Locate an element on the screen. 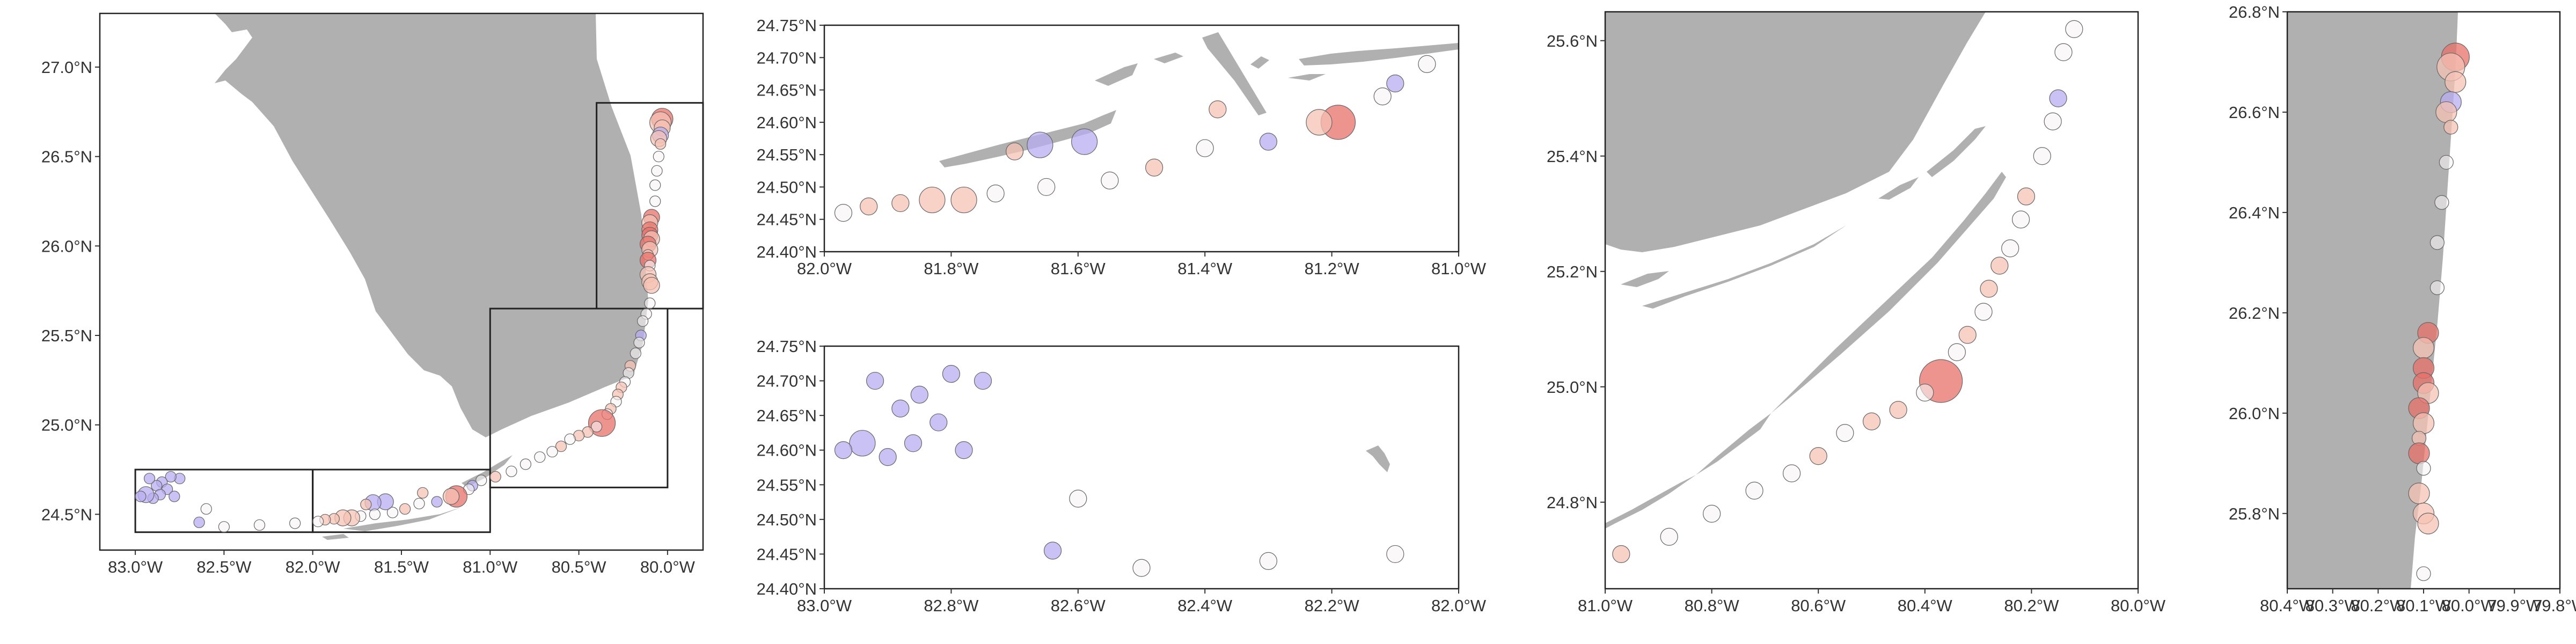 The width and height of the screenshot is (2576, 644). x-tick-label: 80.6°W is located at coordinates (1818, 605).